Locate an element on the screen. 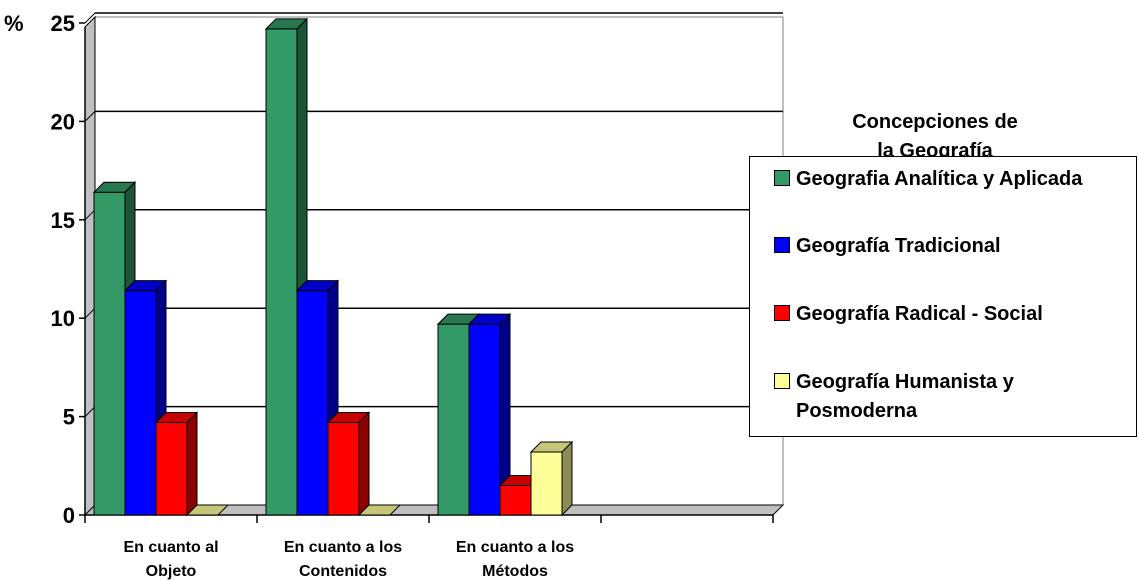 This screenshot has width=1139, height=580. y-unit-label: % is located at coordinates (14, 23).